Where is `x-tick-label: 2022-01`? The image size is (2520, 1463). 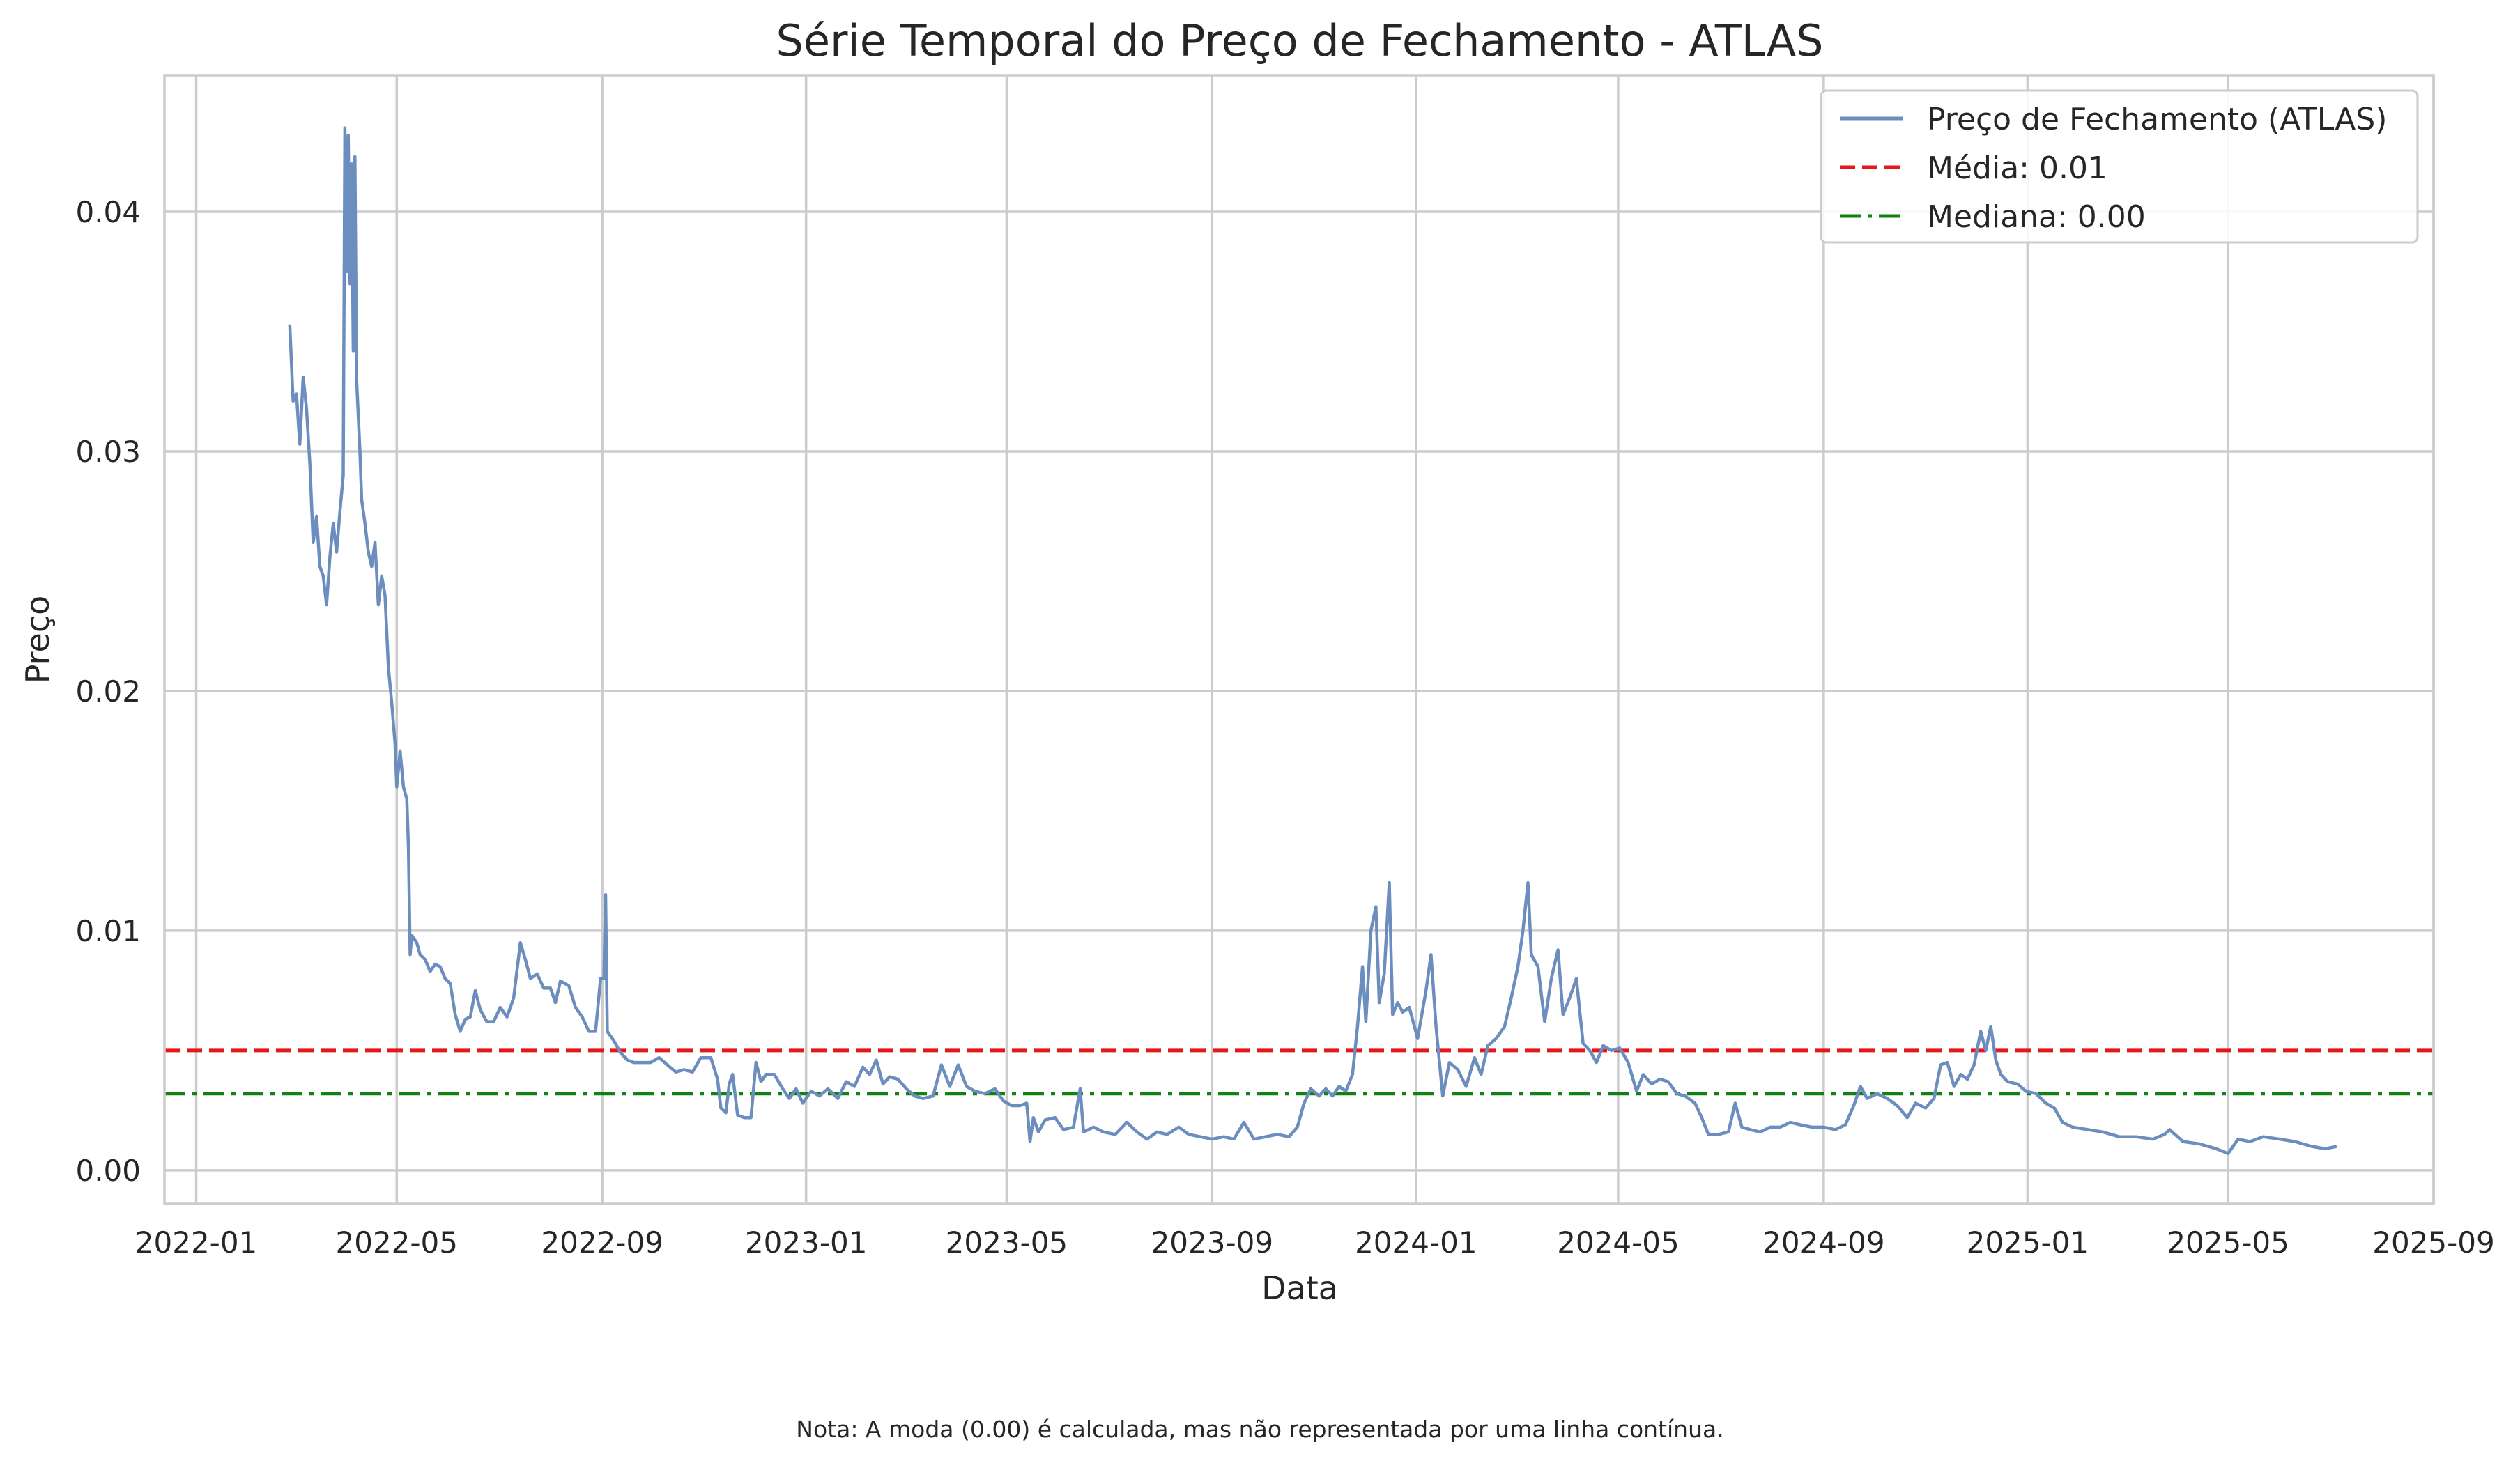
x-tick-label: 2022-01 is located at coordinates (196, 1242).